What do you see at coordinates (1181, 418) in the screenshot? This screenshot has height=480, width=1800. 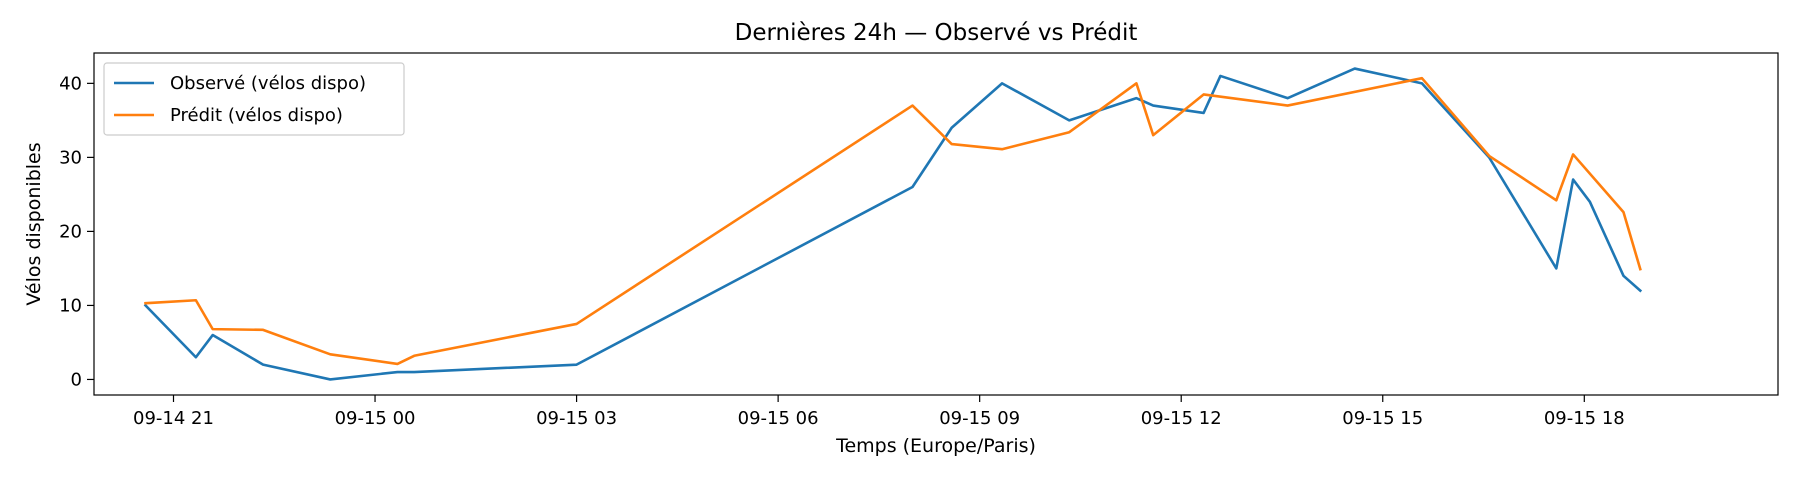 I see `x-tick-label: 09-15 12` at bounding box center [1181, 418].